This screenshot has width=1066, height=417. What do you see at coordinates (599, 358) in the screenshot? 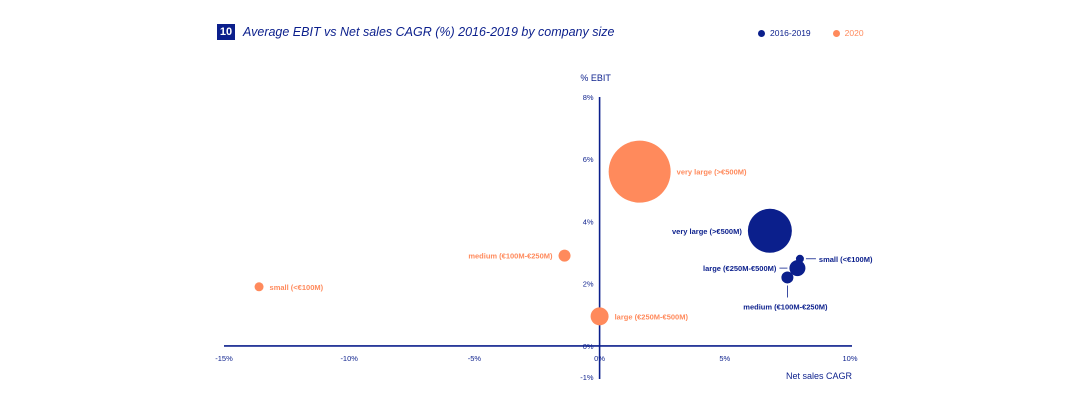
I see `x-tick-label: 0%` at bounding box center [599, 358].